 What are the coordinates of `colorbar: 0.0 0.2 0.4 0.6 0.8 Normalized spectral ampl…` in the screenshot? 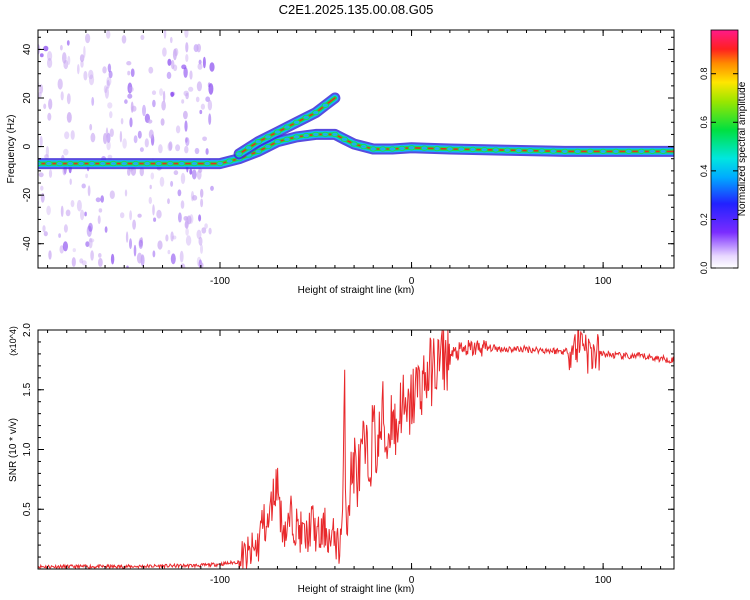 It's located at (723, 151).